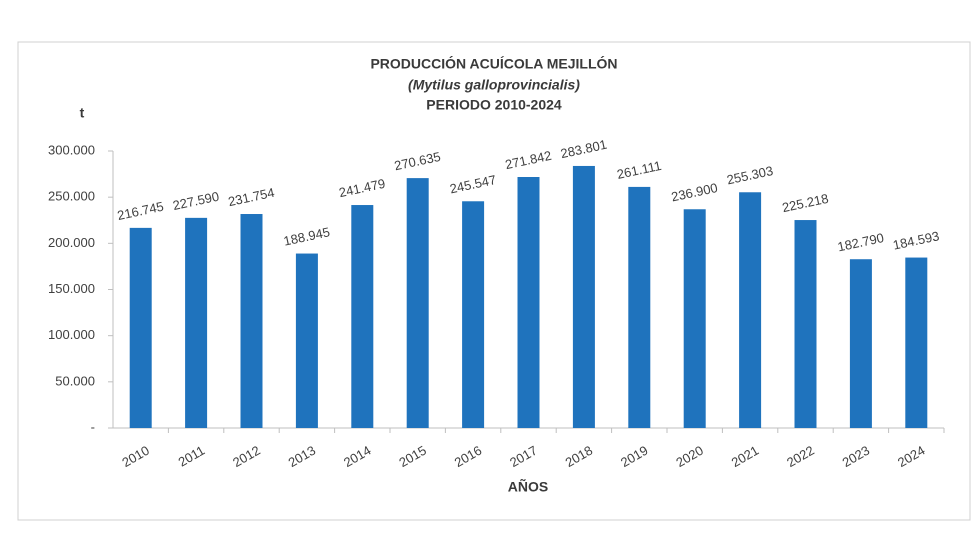 This screenshot has width=980, height=560. What do you see at coordinates (75, 380) in the screenshot?
I see `y-tick-label: 50.000` at bounding box center [75, 380].